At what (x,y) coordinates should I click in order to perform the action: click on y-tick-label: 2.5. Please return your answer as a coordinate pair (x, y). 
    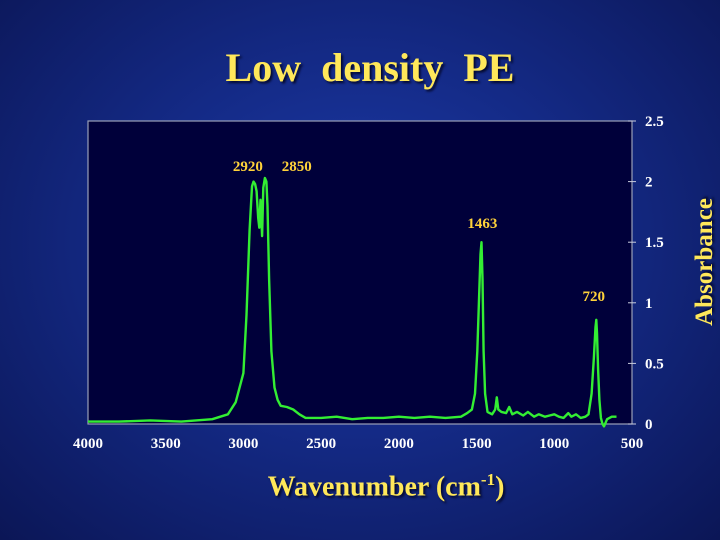
    Looking at the image, I should click on (654, 122).